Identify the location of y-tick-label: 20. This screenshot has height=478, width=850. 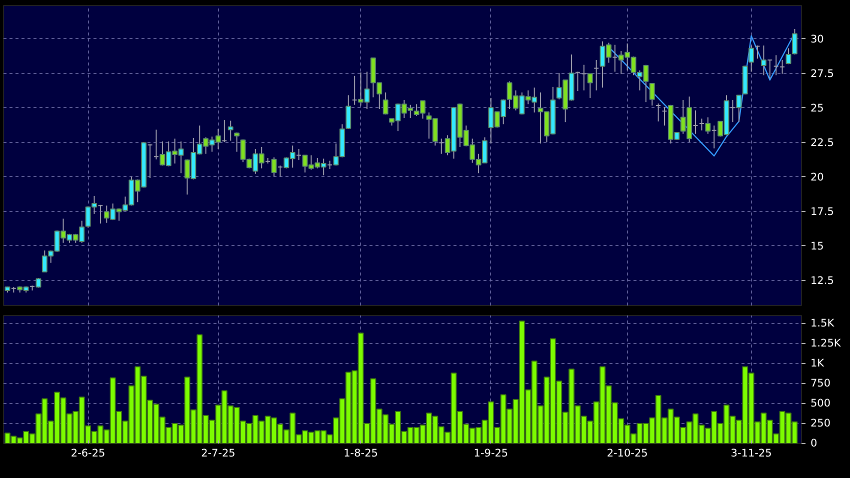
(817, 178).